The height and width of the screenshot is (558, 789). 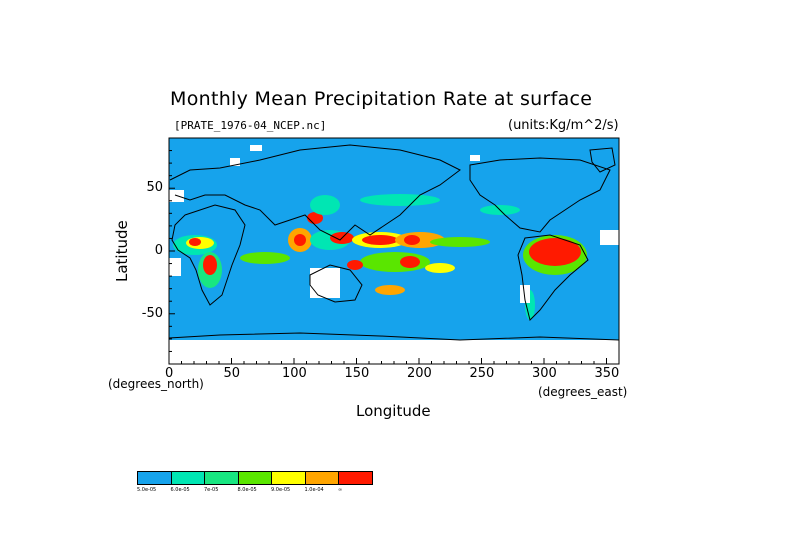 What do you see at coordinates (393, 411) in the screenshot?
I see `x-axis-label: Longitude` at bounding box center [393, 411].